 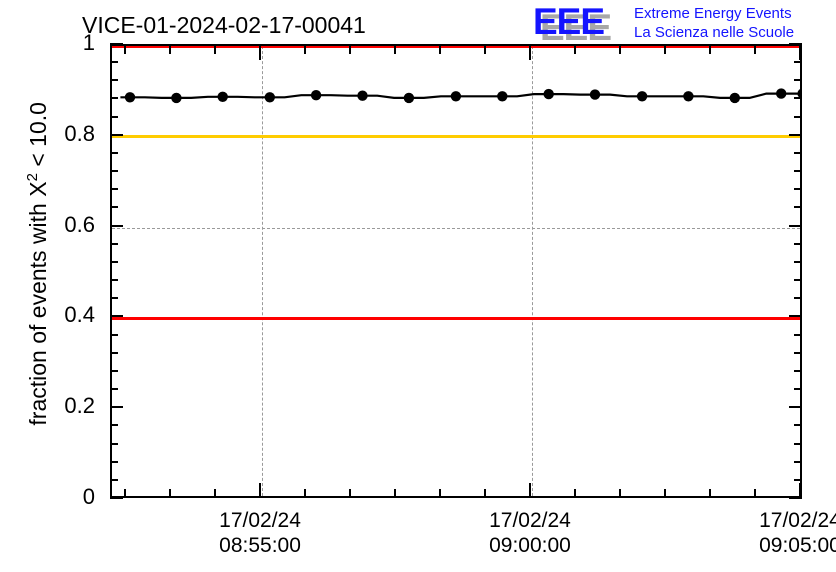 What do you see at coordinates (79, 315) in the screenshot?
I see `y-axis-tick-label: 0.4` at bounding box center [79, 315].